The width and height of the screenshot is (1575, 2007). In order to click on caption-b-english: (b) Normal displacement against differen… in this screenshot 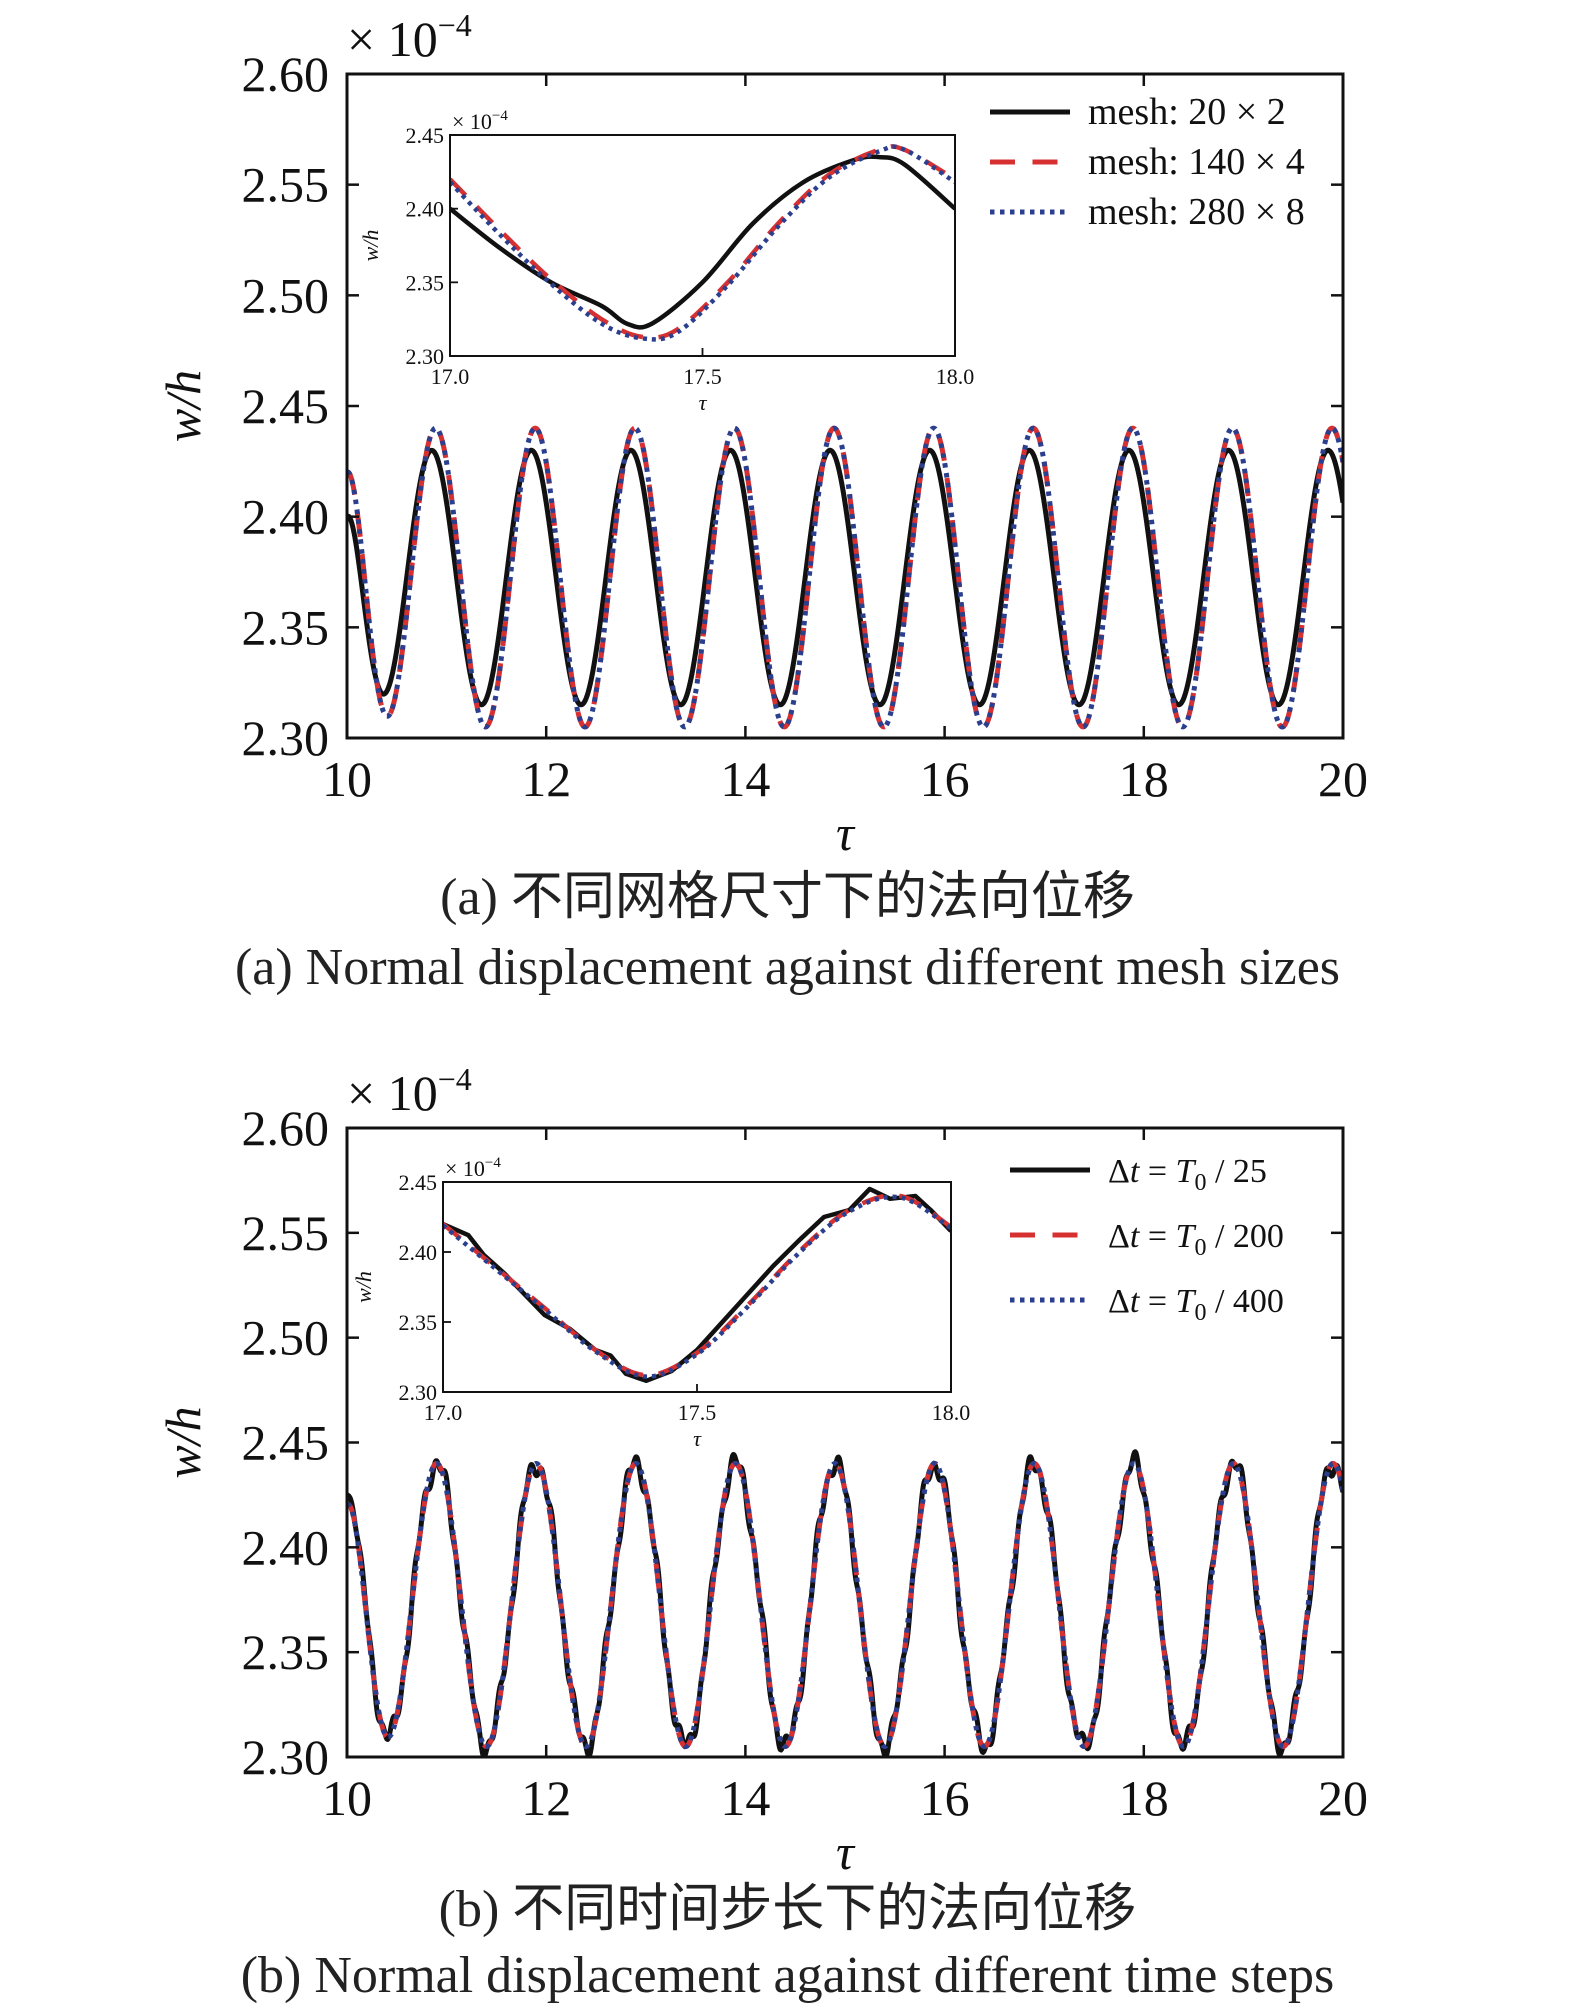, I will do `click(787, 1975)`.